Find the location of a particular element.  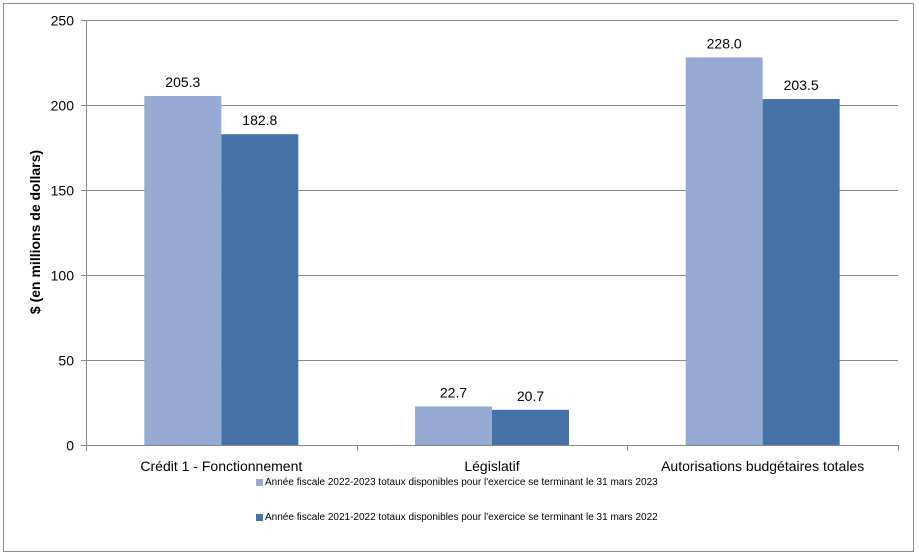

y-tick-label-100: 100 is located at coordinates (63, 276).